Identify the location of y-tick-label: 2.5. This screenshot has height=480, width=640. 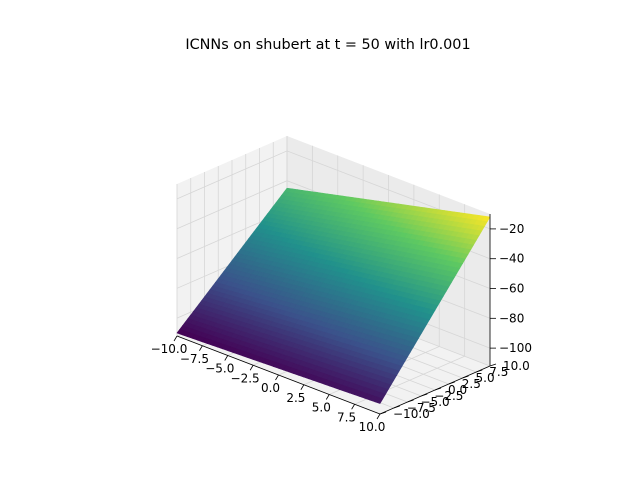
(471, 384).